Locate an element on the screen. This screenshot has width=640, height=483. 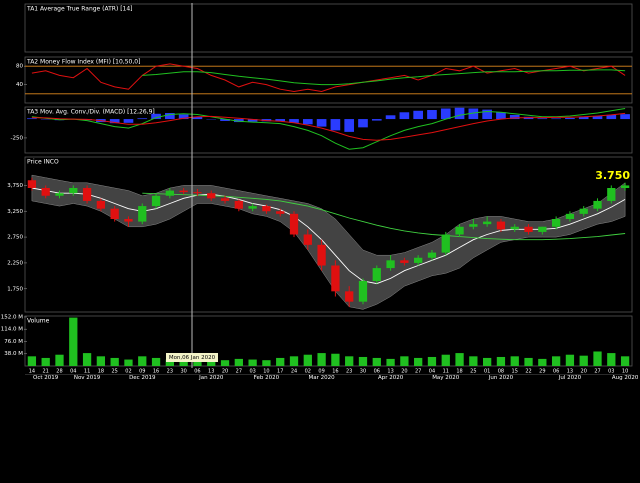
panel-title: Volume is located at coordinates (38, 321).